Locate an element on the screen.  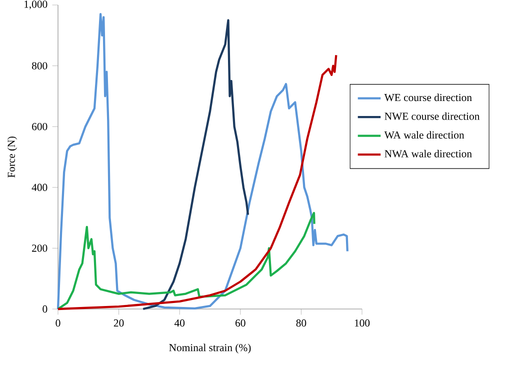
legend-label: WA wale direction is located at coordinates (424, 135).